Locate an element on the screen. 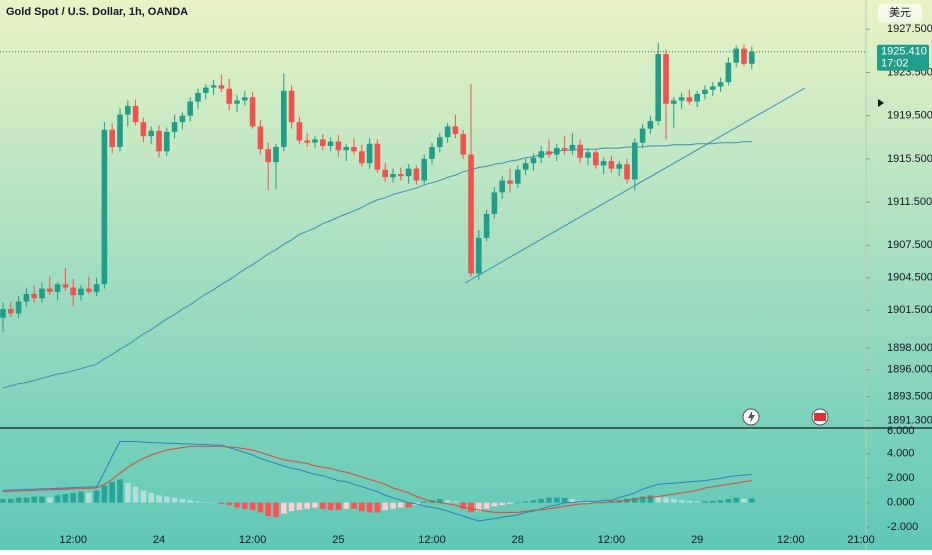 The height and width of the screenshot is (555, 932). y-tick-label: 0.000 is located at coordinates (901, 503).